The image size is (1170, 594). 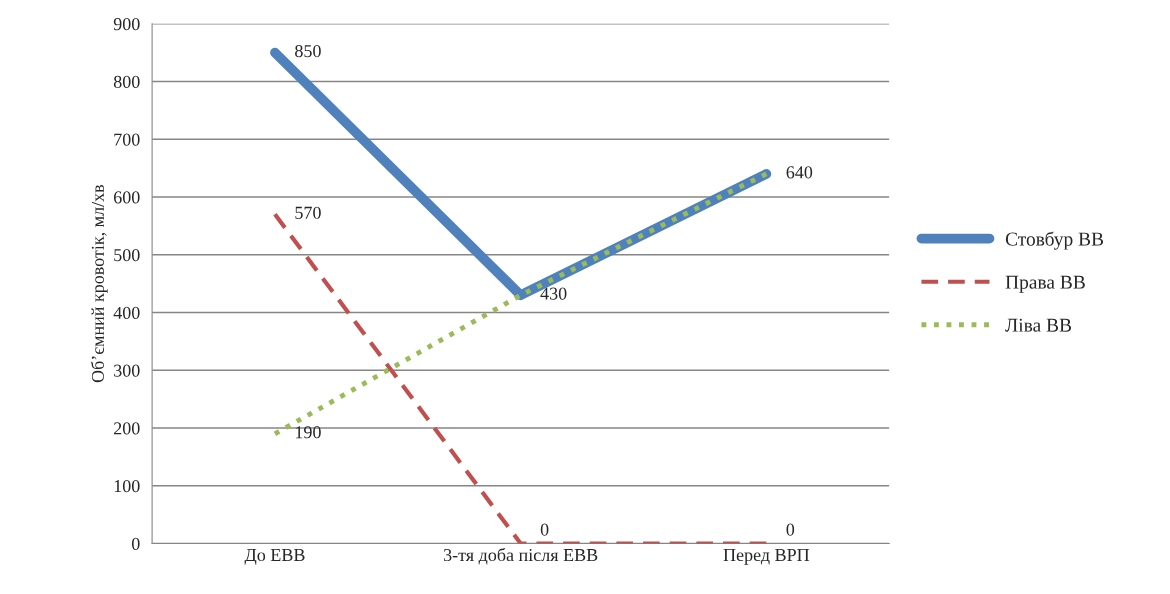 What do you see at coordinates (126, 24) in the screenshot?
I see `y-tick-label: 900` at bounding box center [126, 24].